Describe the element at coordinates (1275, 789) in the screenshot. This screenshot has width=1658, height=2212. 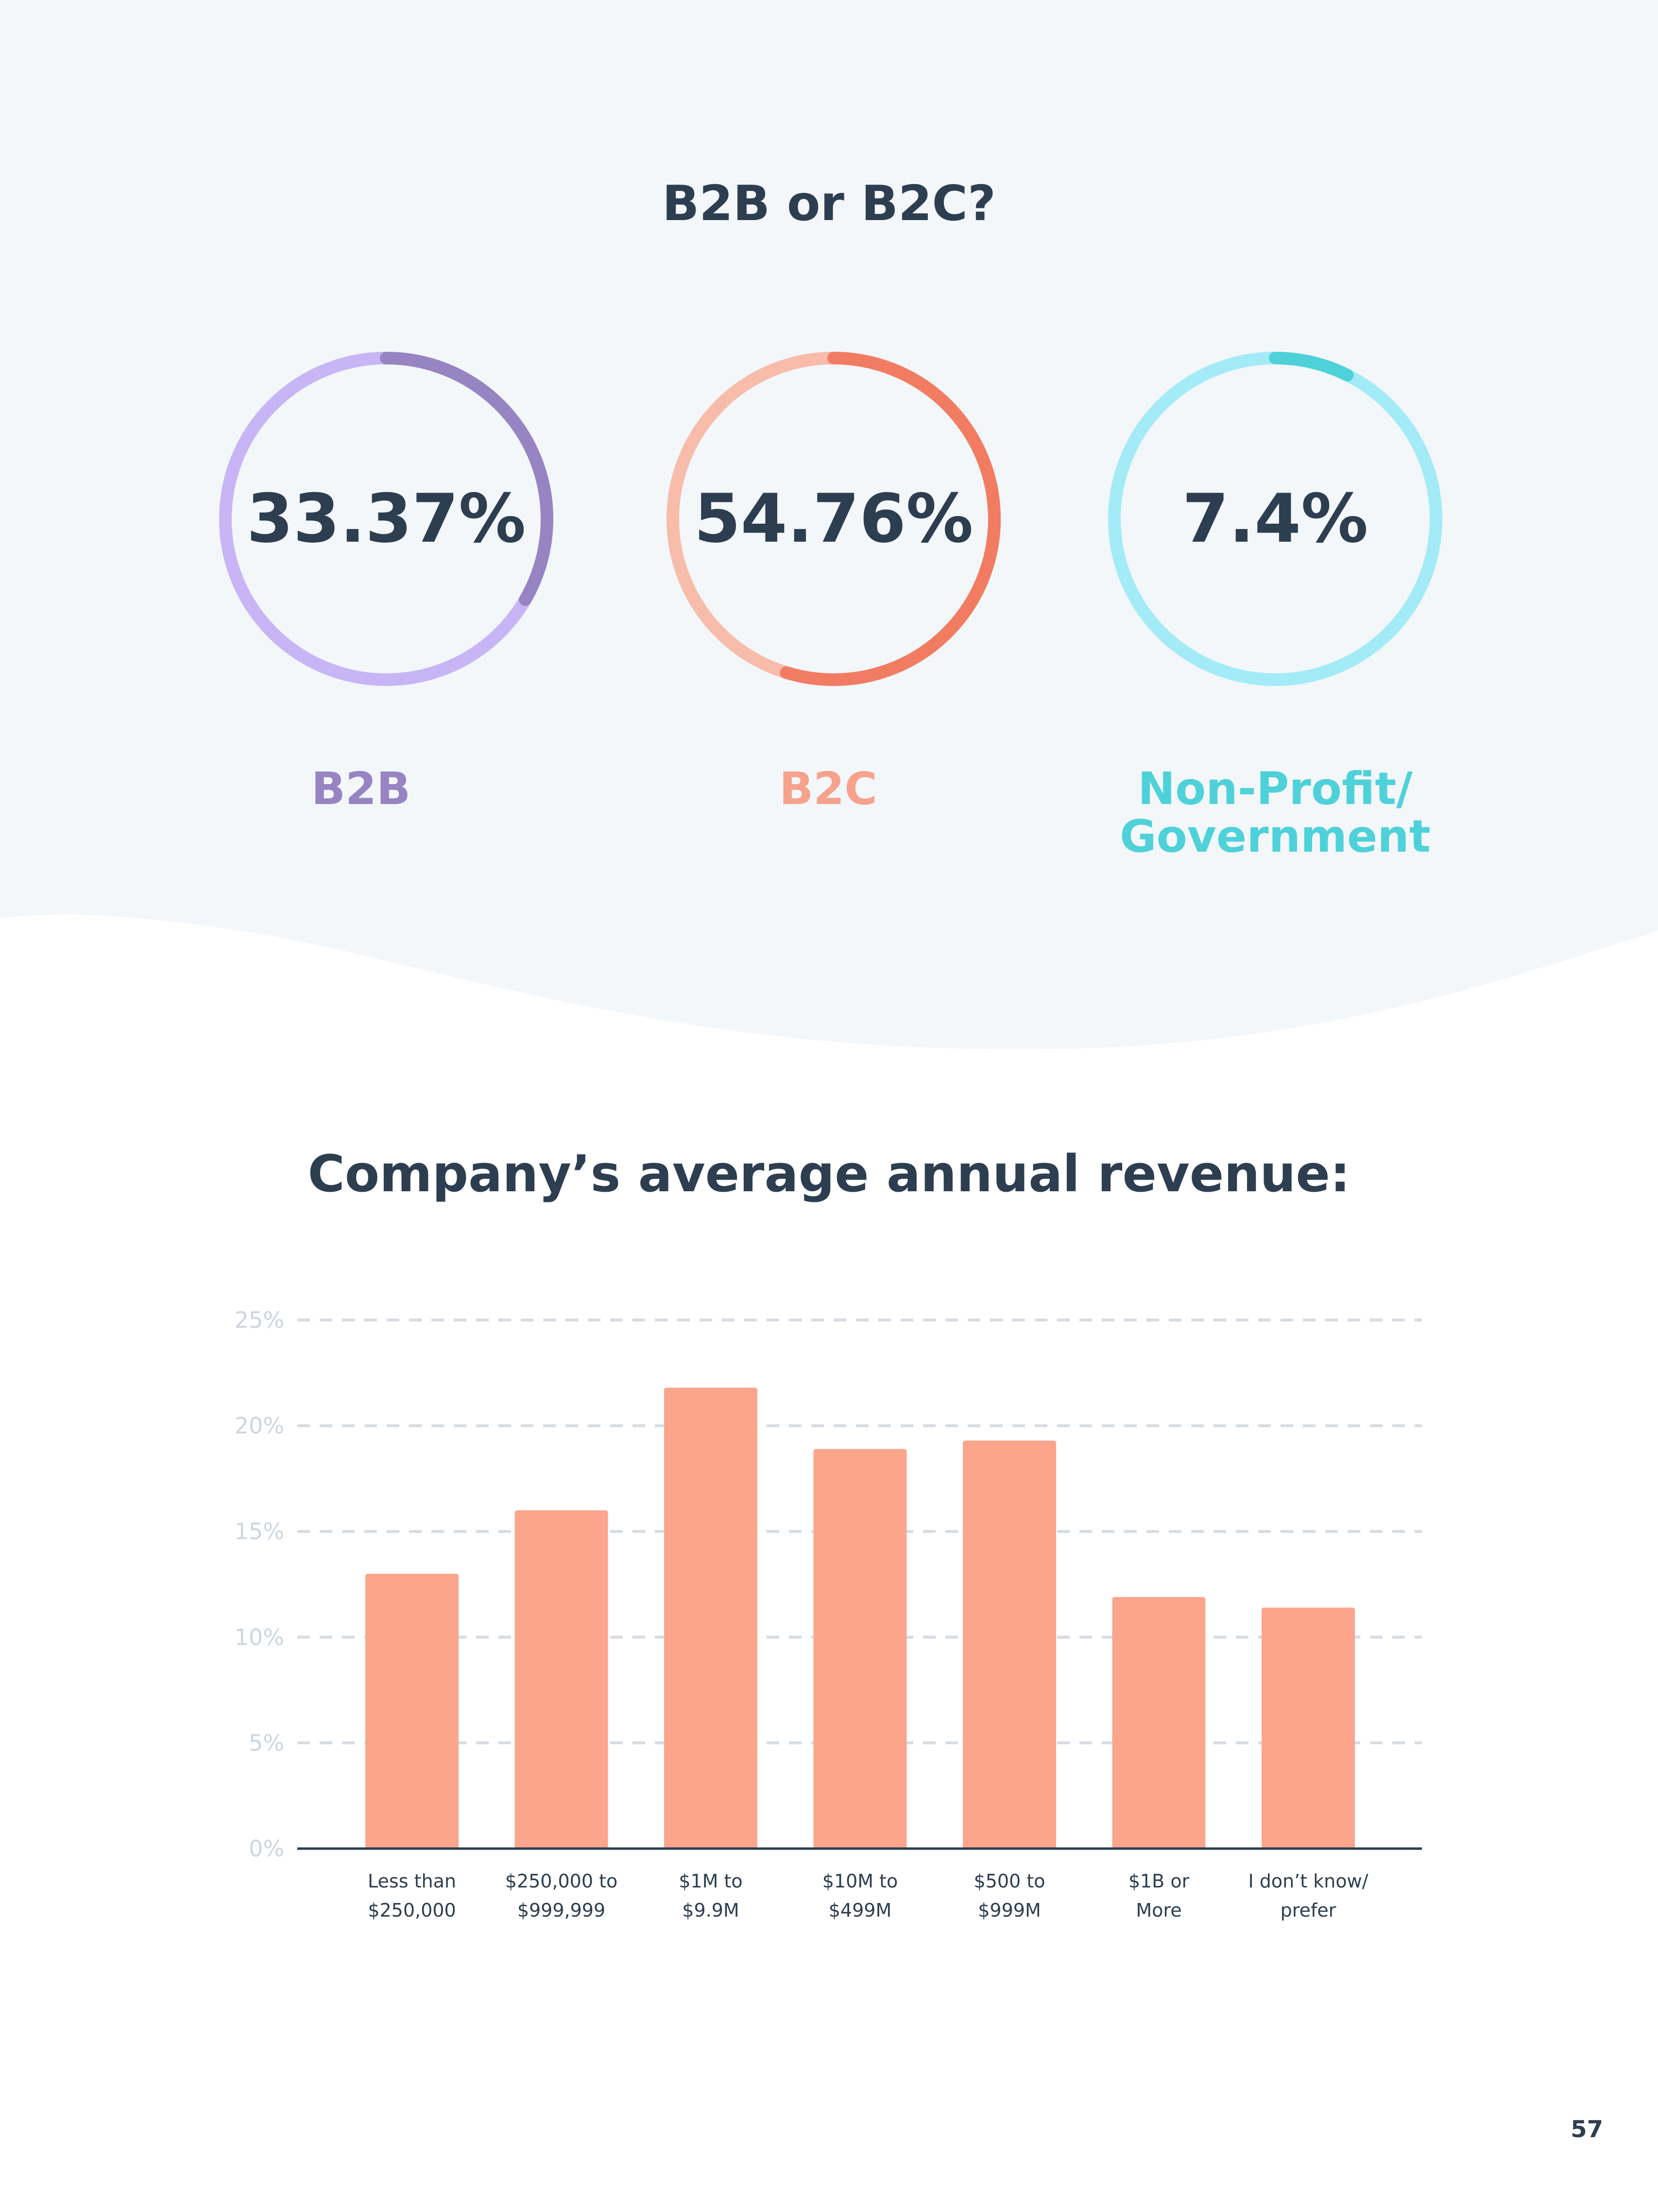
I see `donut-label-nonprofit-line1: Non-Profit/` at that location.